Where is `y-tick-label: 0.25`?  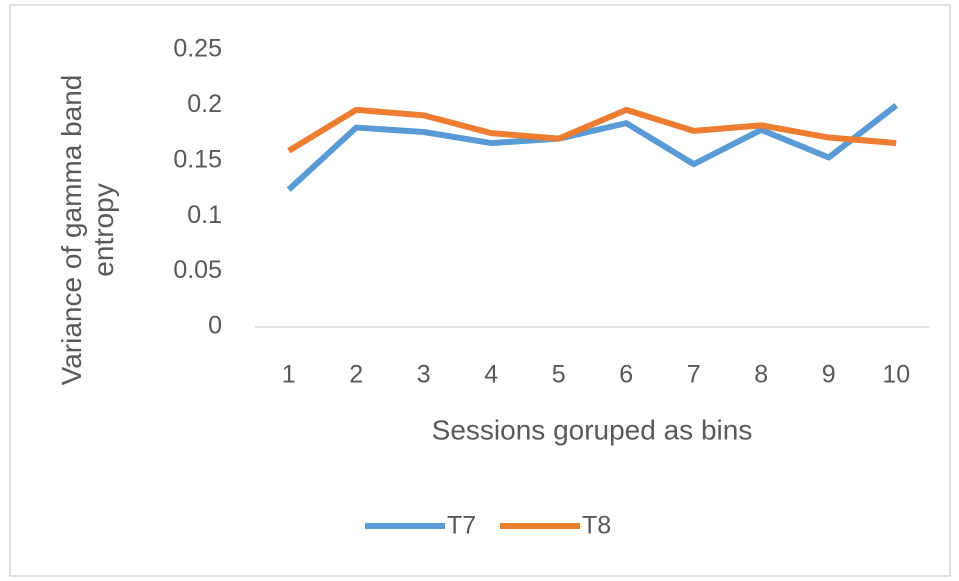
y-tick-label: 0.25 is located at coordinates (197, 49).